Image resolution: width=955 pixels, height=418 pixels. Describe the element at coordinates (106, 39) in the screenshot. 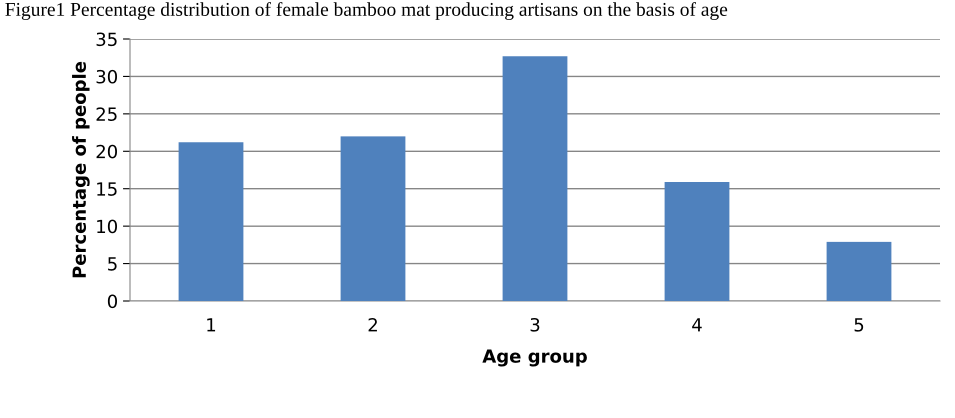

I see `y-tick-label: 35` at that location.